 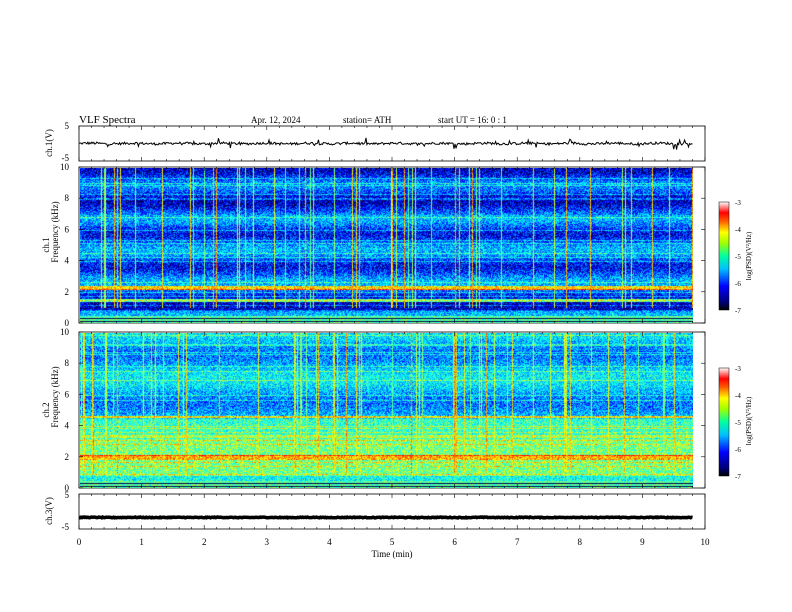 I want to click on ch2-colorbar-ticks: -3 -4 -5 -6 -7, so click(x=738, y=423).